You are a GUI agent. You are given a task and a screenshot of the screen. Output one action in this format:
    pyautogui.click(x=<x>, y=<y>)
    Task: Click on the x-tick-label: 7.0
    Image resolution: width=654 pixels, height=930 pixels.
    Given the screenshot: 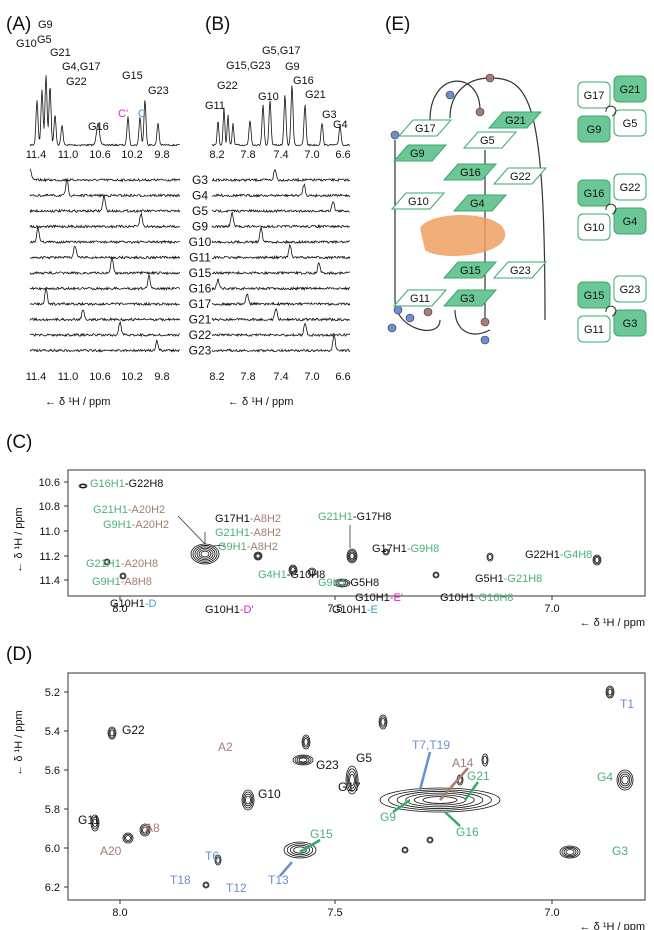 What is the action you would take?
    pyautogui.click(x=551, y=913)
    